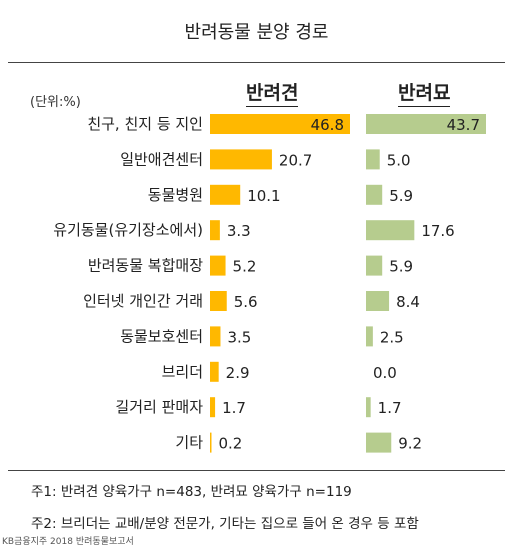 Image resolution: width=513 pixels, height=548 pixels. What do you see at coordinates (246, 302) in the screenshot?
I see `value-label: 5.6` at bounding box center [246, 302].